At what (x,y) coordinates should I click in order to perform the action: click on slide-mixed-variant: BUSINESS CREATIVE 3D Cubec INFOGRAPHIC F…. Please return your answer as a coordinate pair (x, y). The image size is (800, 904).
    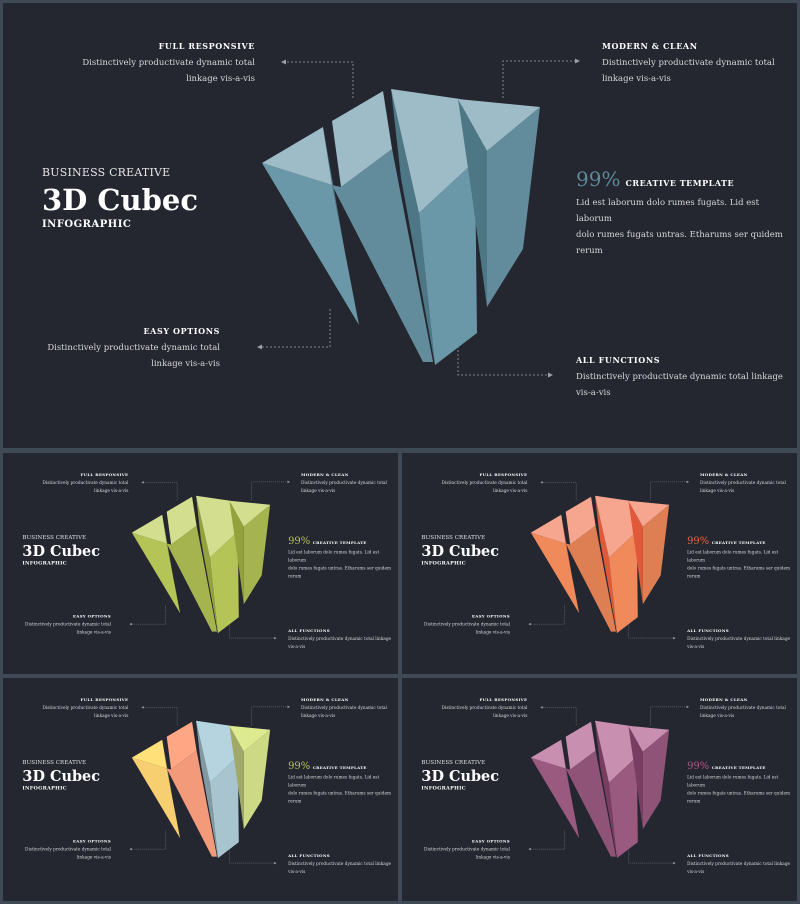
    Looking at the image, I should click on (200, 789).